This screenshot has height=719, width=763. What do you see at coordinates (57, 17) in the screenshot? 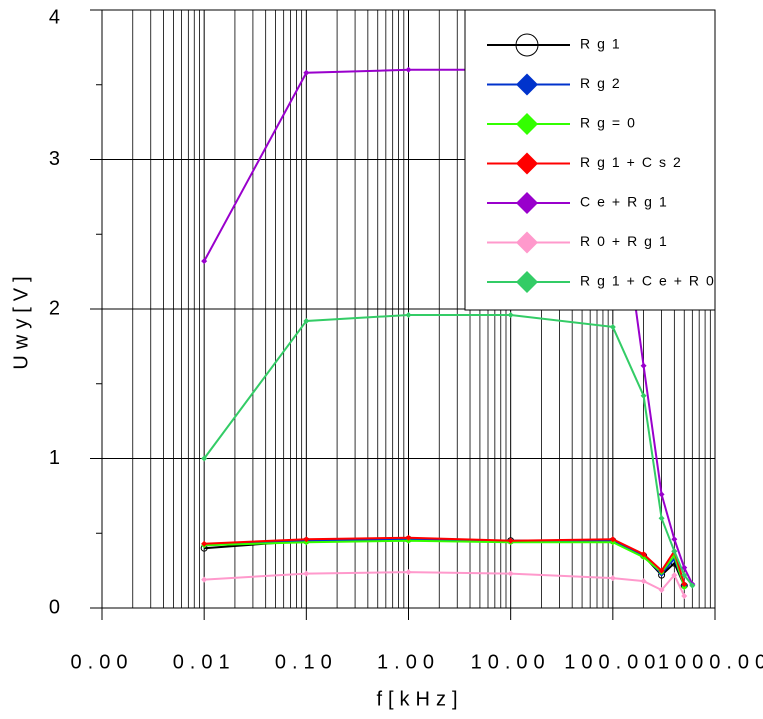
I see `y-tick-label: 4` at bounding box center [57, 17].